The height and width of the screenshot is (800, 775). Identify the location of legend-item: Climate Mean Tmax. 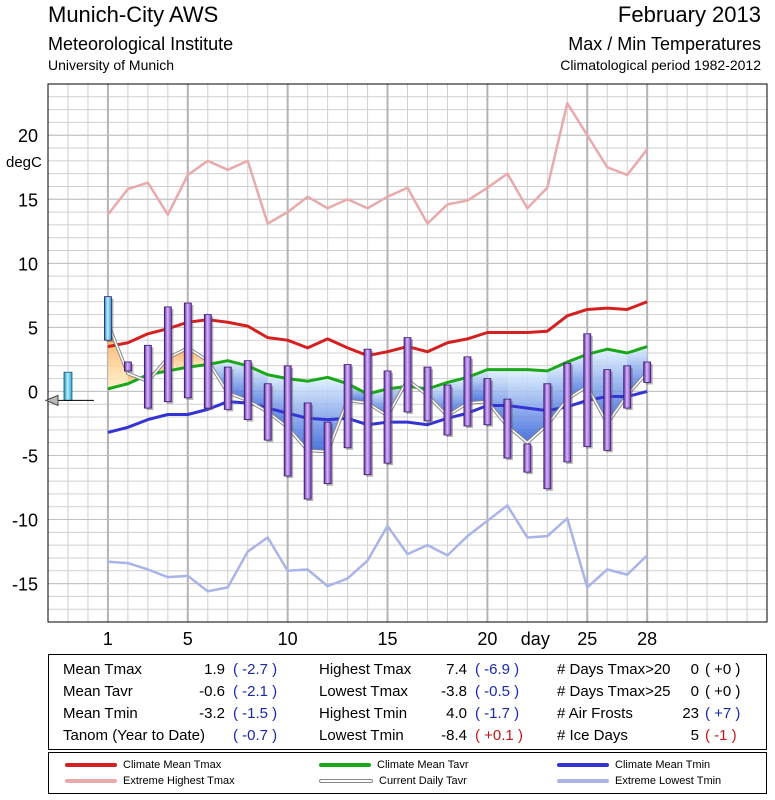
(143, 765).